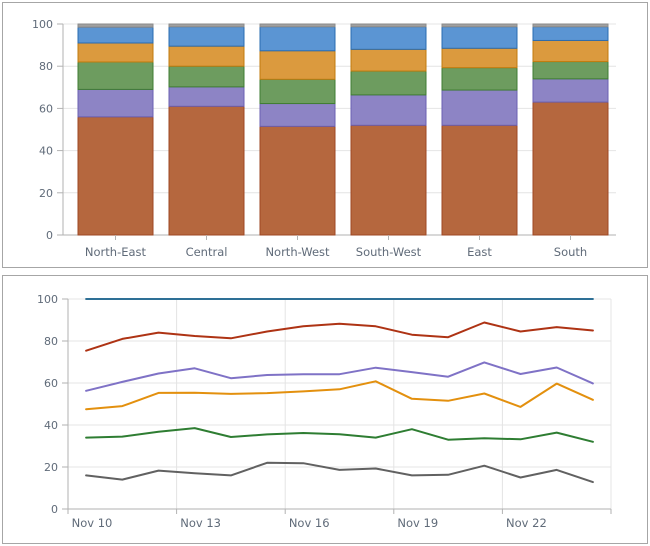 The width and height of the screenshot is (650, 546). What do you see at coordinates (339, 336) in the screenshot?
I see `line-red` at bounding box center [339, 336].